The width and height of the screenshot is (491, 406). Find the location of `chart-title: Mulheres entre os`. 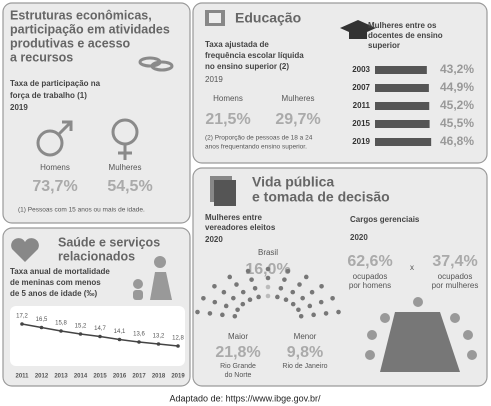

chart-title: Mulheres entre os is located at coordinates (402, 25).